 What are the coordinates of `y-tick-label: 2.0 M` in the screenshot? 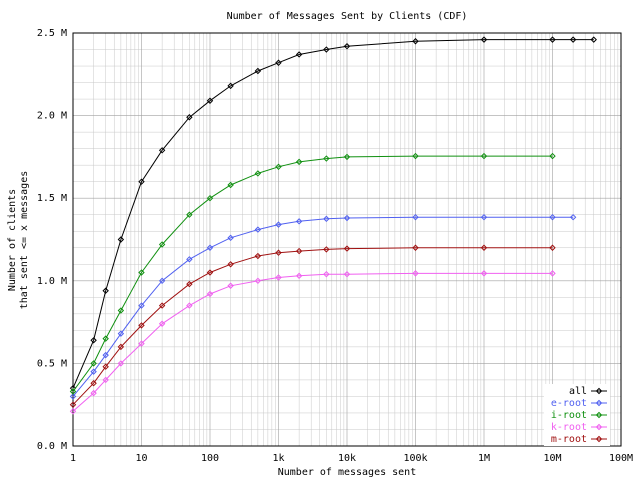 It's located at (52, 116).